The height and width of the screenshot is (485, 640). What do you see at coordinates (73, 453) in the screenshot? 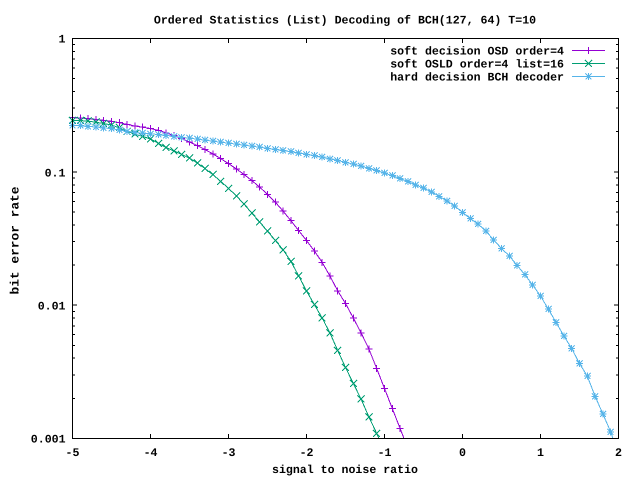
I see `svg-text: -5` at bounding box center [73, 453].